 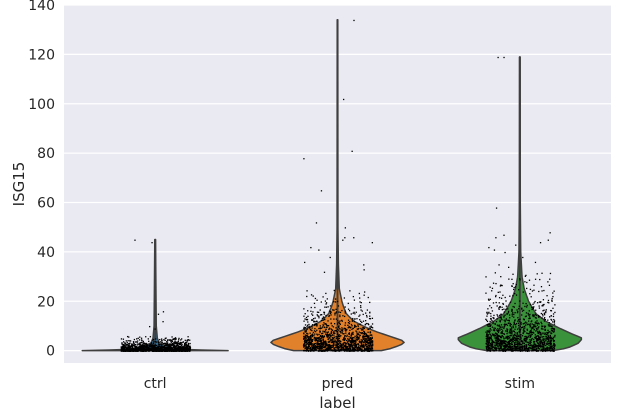 What do you see at coordinates (46, 154) in the screenshot?
I see `y-tick-label: 80` at bounding box center [46, 154].